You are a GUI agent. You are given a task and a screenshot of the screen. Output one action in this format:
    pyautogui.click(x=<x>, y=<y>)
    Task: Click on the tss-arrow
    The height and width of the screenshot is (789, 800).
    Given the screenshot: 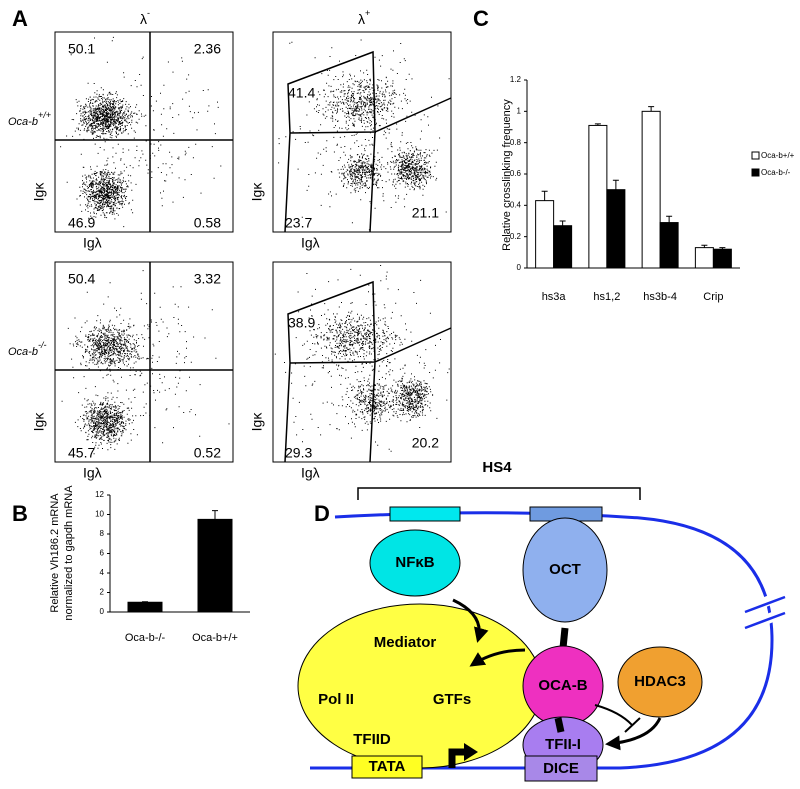 What is the action you would take?
    pyautogui.click(x=457, y=758)
    